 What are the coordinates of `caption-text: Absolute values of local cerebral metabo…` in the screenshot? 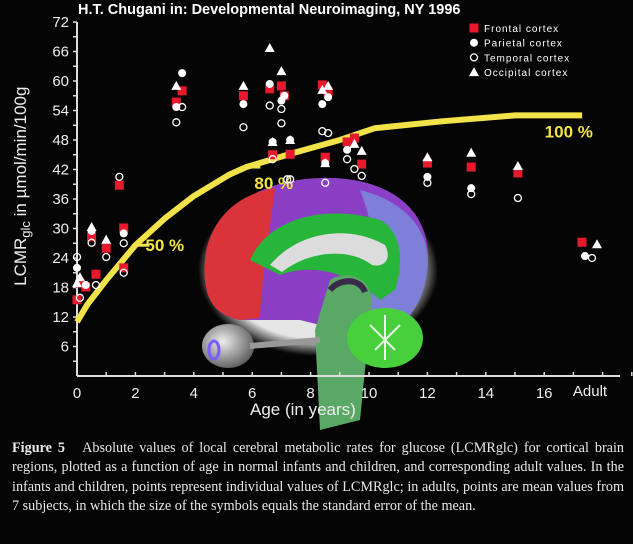 It's located at (318, 477).